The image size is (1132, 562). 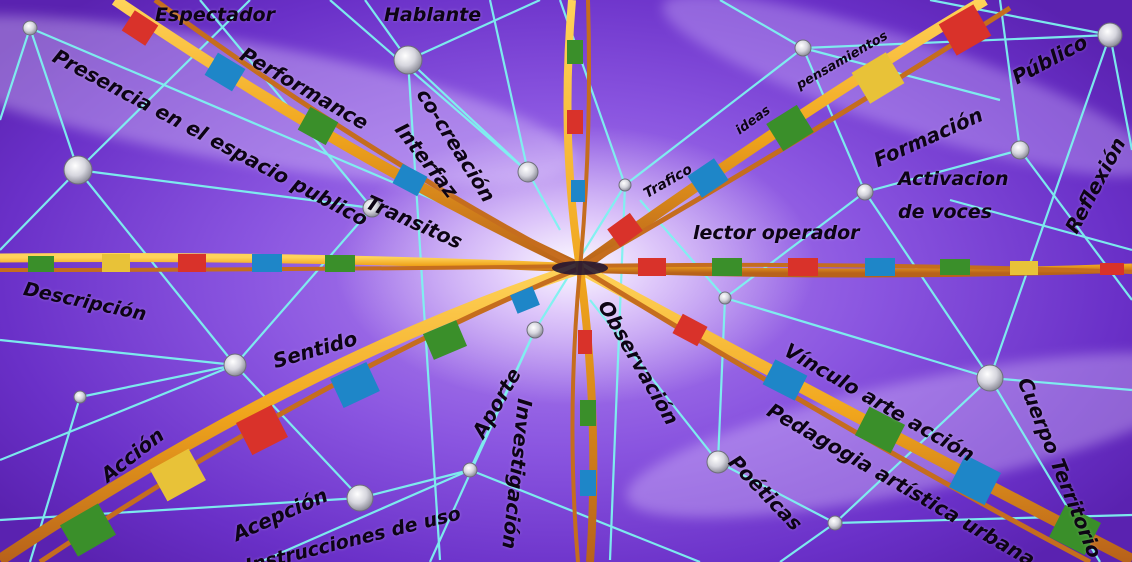 I want to click on label-hablante: Hablante, so click(x=433, y=15).